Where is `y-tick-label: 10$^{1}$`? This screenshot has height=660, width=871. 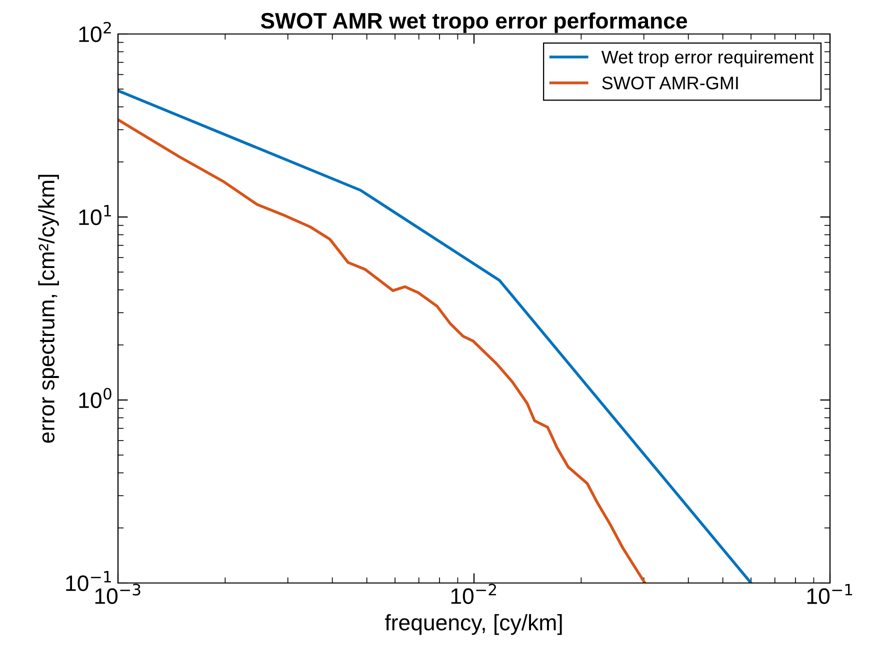 y-tick-label: 10$^{1}$ is located at coordinates (95, 215).